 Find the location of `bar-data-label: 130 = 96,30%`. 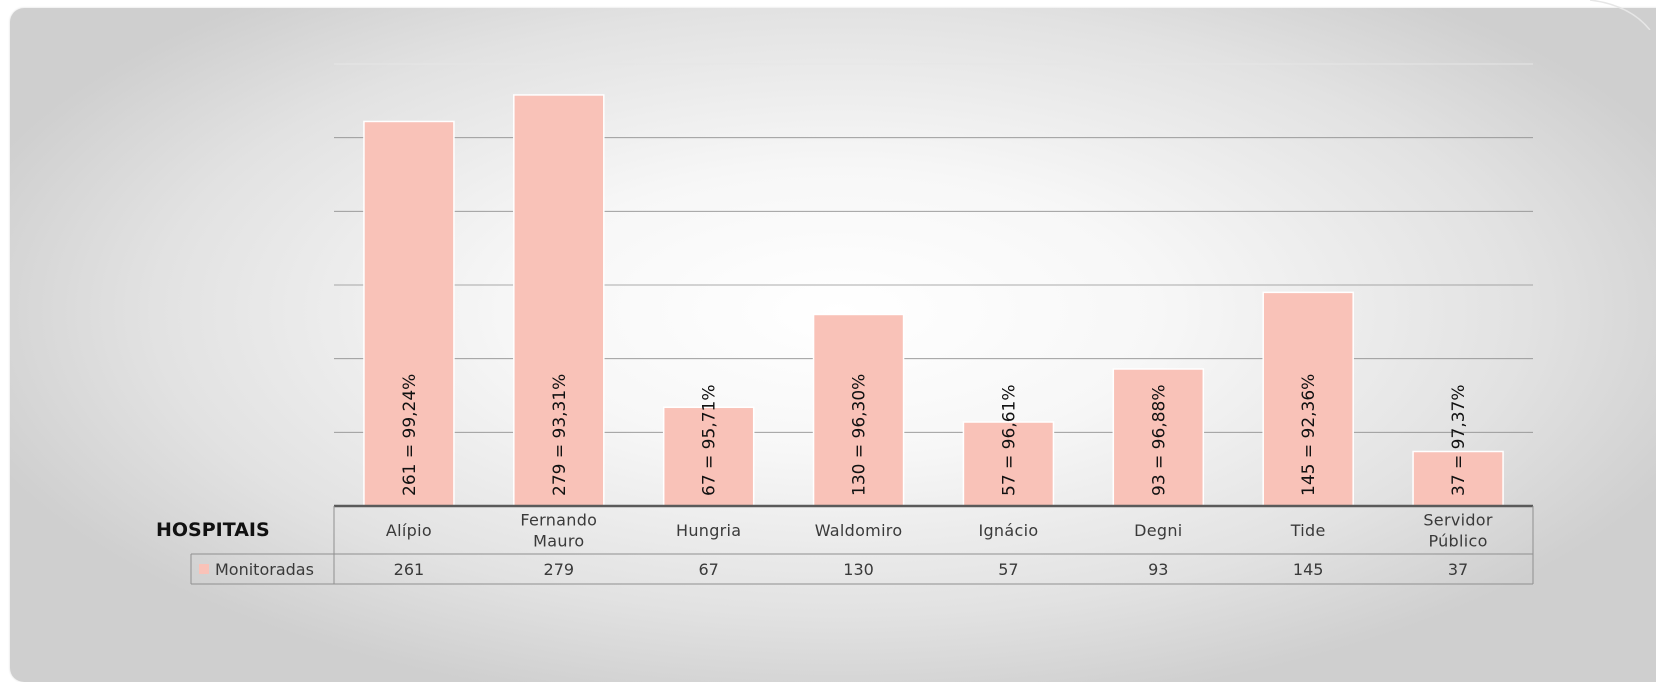

bar-data-label: 130 = 96,30% is located at coordinates (860, 435).